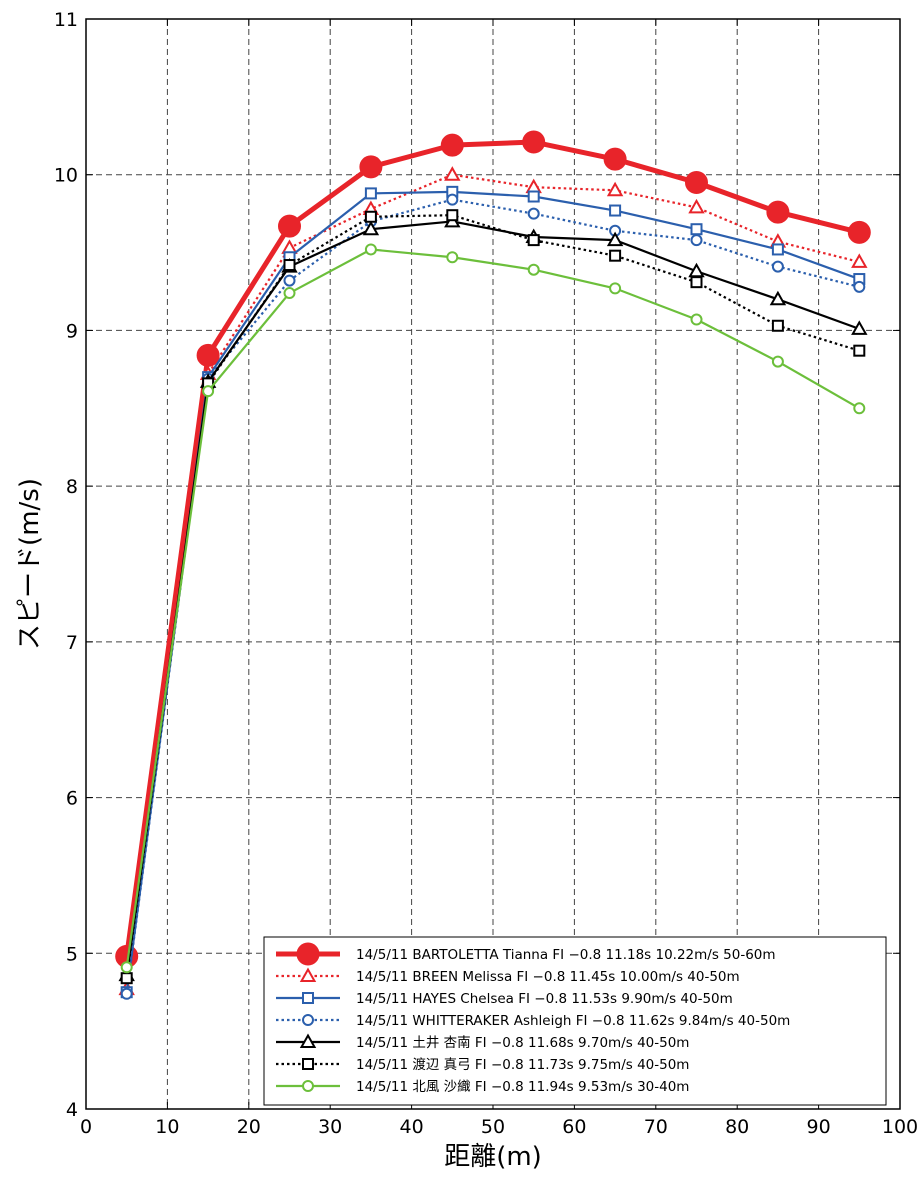 This screenshot has width=923, height=1180. What do you see at coordinates (249, 1127) in the screenshot?
I see `x-tick-label: 20` at bounding box center [249, 1127].